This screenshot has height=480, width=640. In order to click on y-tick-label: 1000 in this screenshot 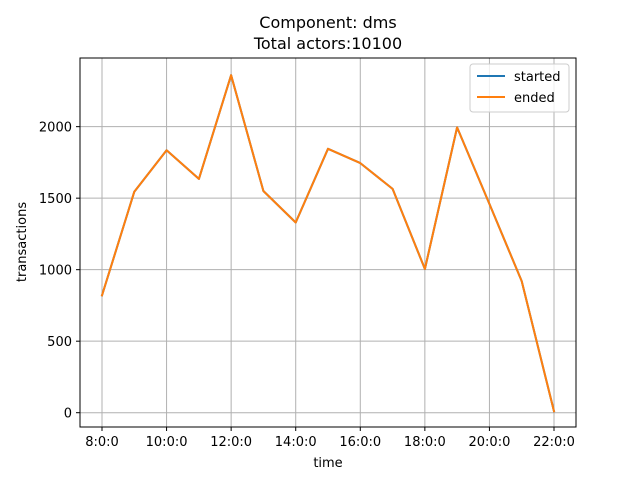, I will do `click(55, 271)`.